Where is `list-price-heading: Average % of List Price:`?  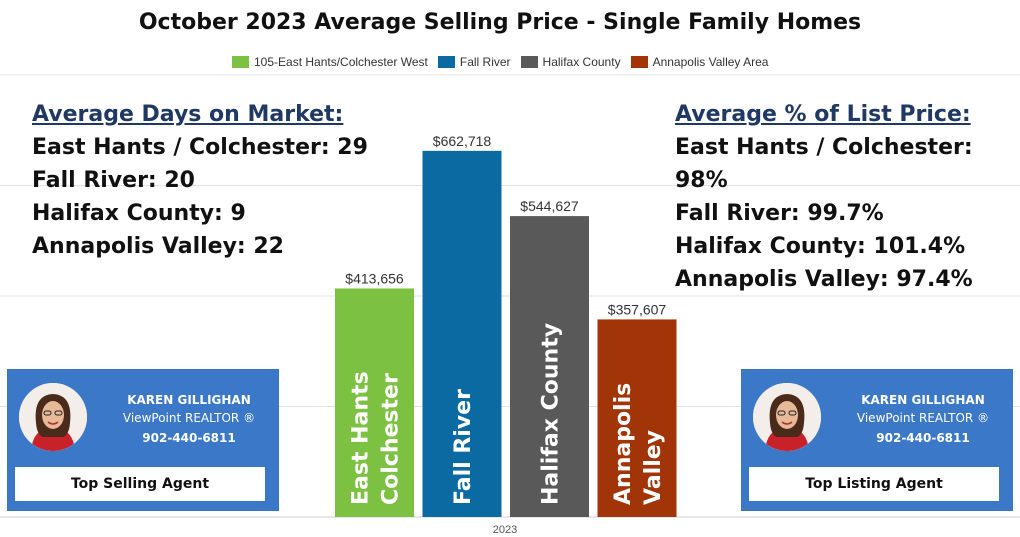
list-price-heading: Average % of List Price: is located at coordinates (823, 114).